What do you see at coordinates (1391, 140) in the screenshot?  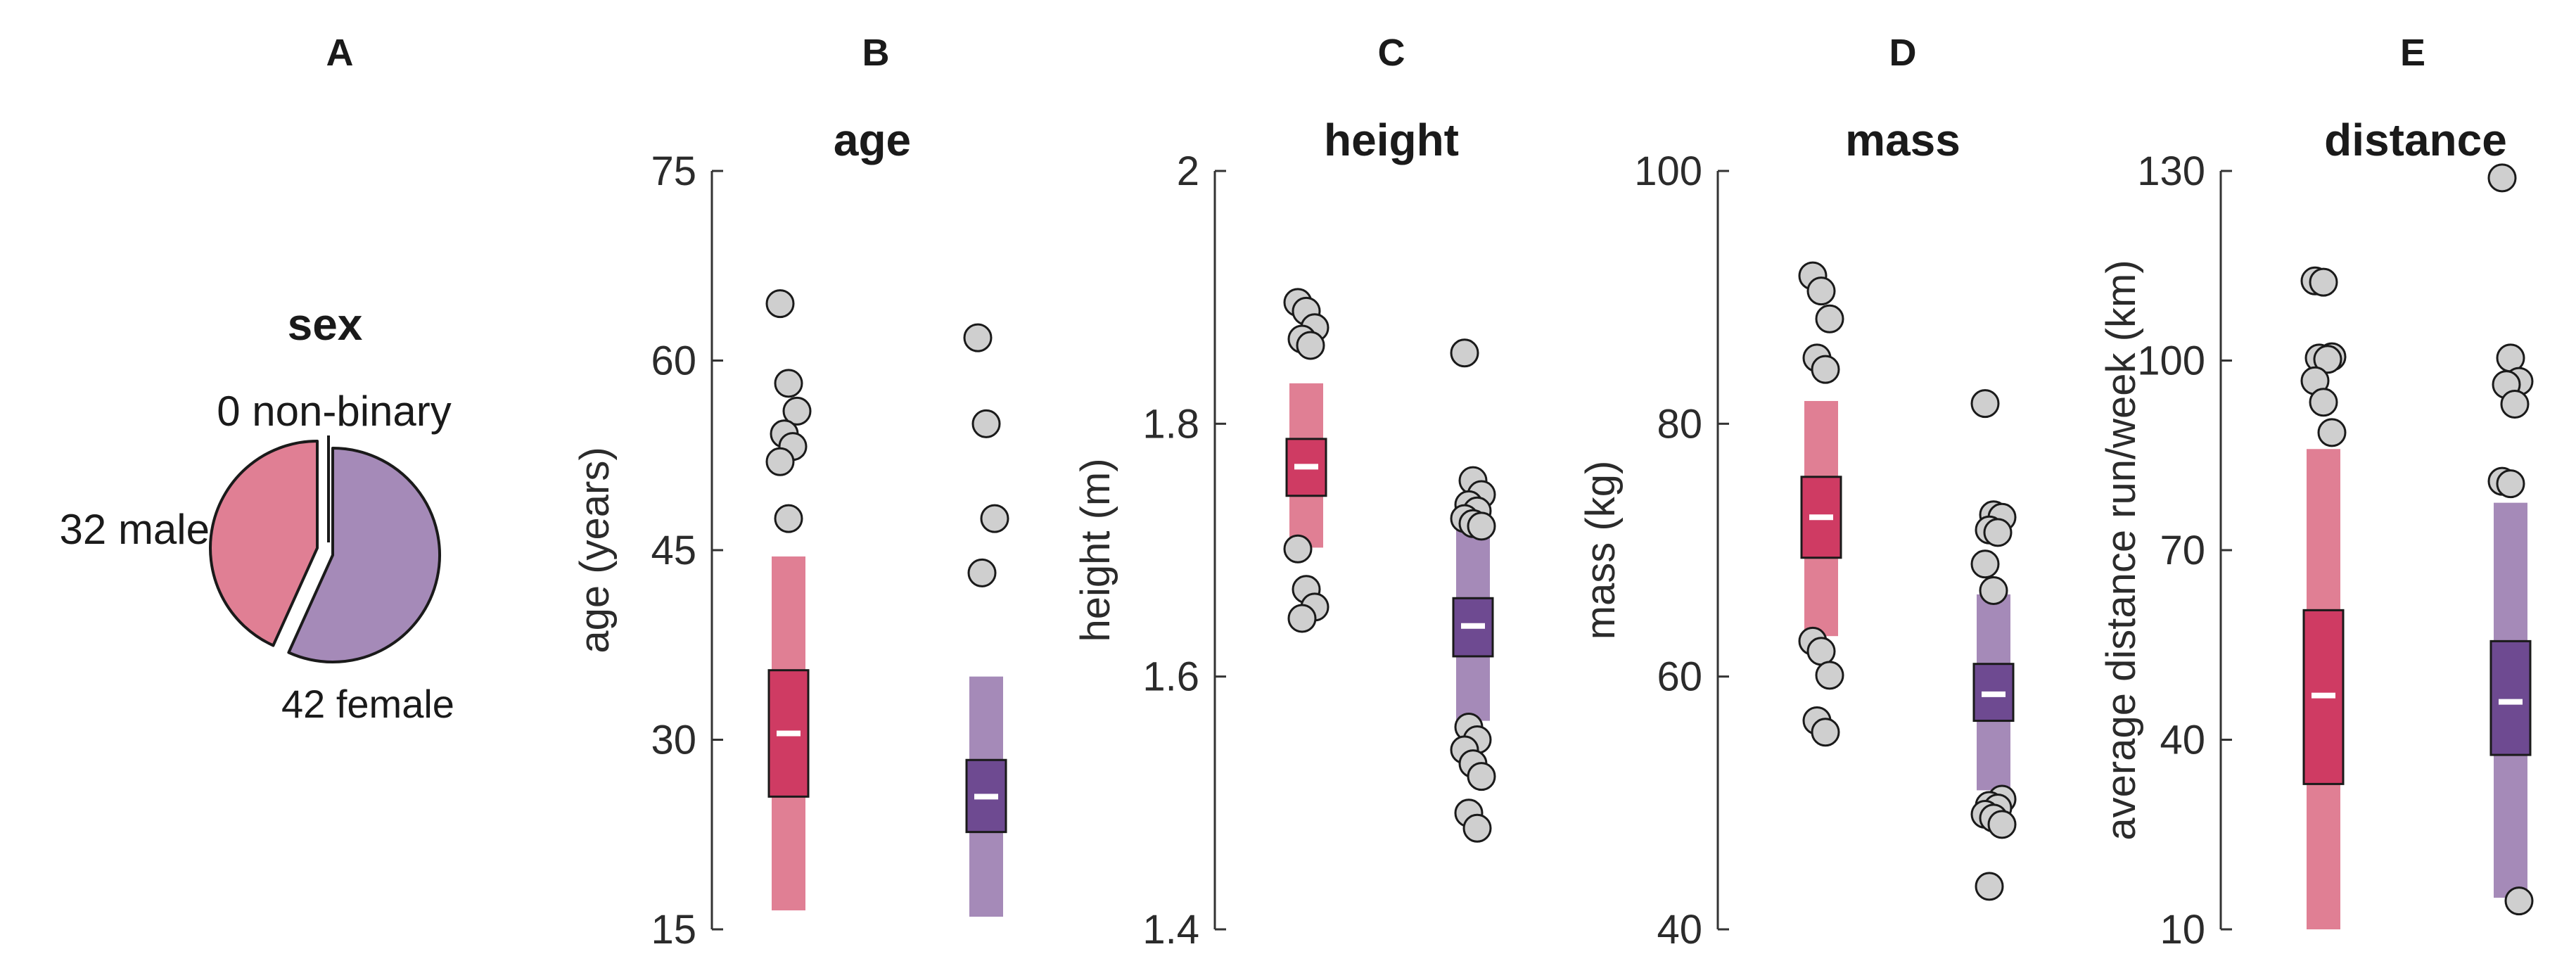 I see `chart-title: height` at bounding box center [1391, 140].